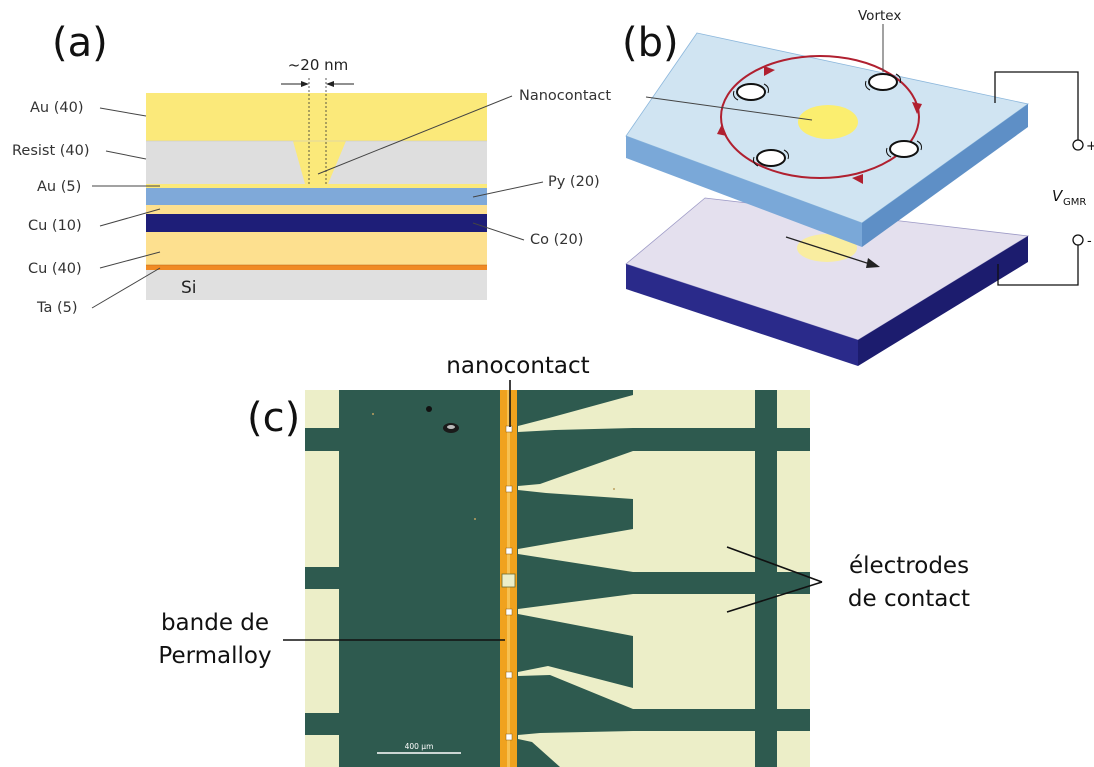 The width and height of the screenshot is (1094, 767). I want to click on resist-left-block, so click(225, 162).